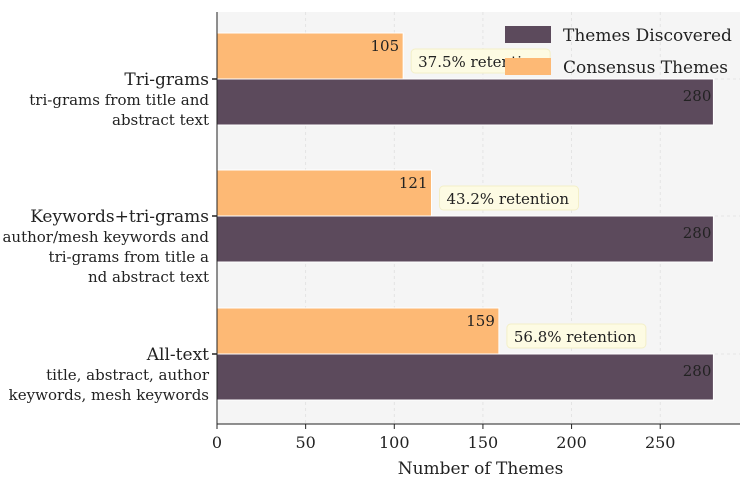 The image size is (754, 494). I want to click on retention-label: 56.8% retention, so click(575, 337).